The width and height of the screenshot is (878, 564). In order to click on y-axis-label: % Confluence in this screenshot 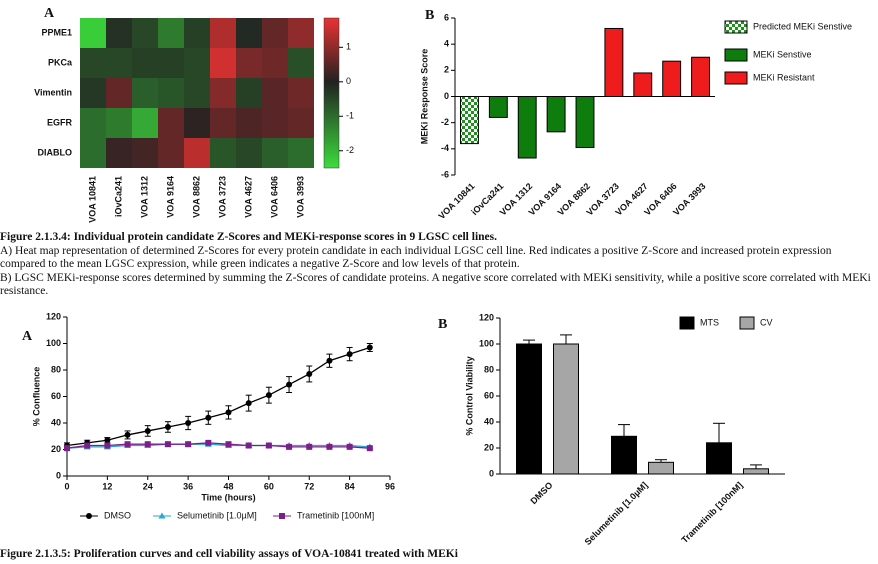, I will do `click(36, 397)`.